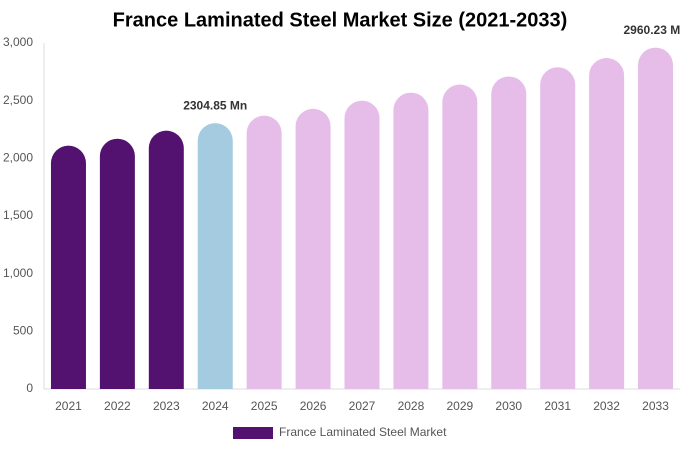 This screenshot has width=680, height=450. What do you see at coordinates (166, 406) in the screenshot?
I see `x-tick-label: 2023` at bounding box center [166, 406].